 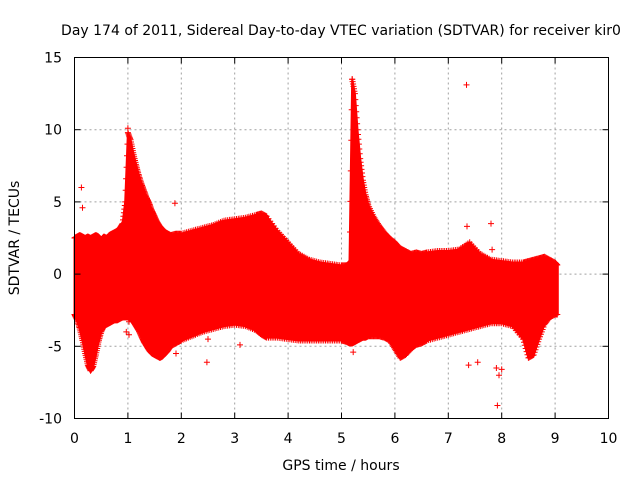 What do you see at coordinates (340, 466) in the screenshot?
I see `x-axis-label: GPS time / hours` at bounding box center [340, 466].